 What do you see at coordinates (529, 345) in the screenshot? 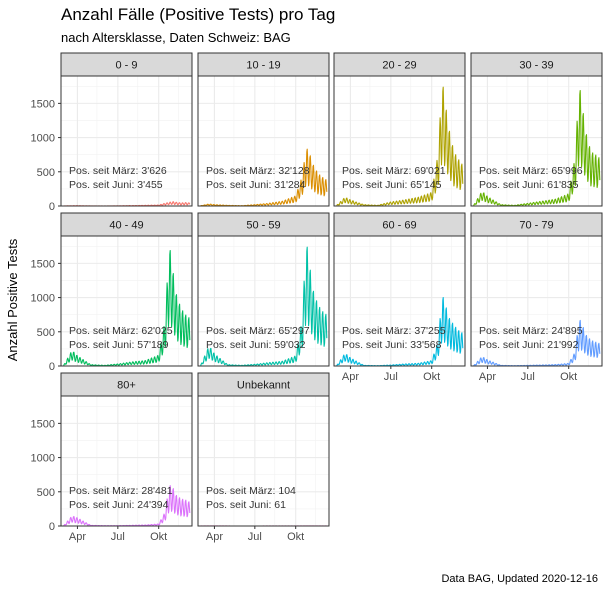
I see `annotation-since-june: Pos. seit Juni: 21'992` at bounding box center [529, 345].